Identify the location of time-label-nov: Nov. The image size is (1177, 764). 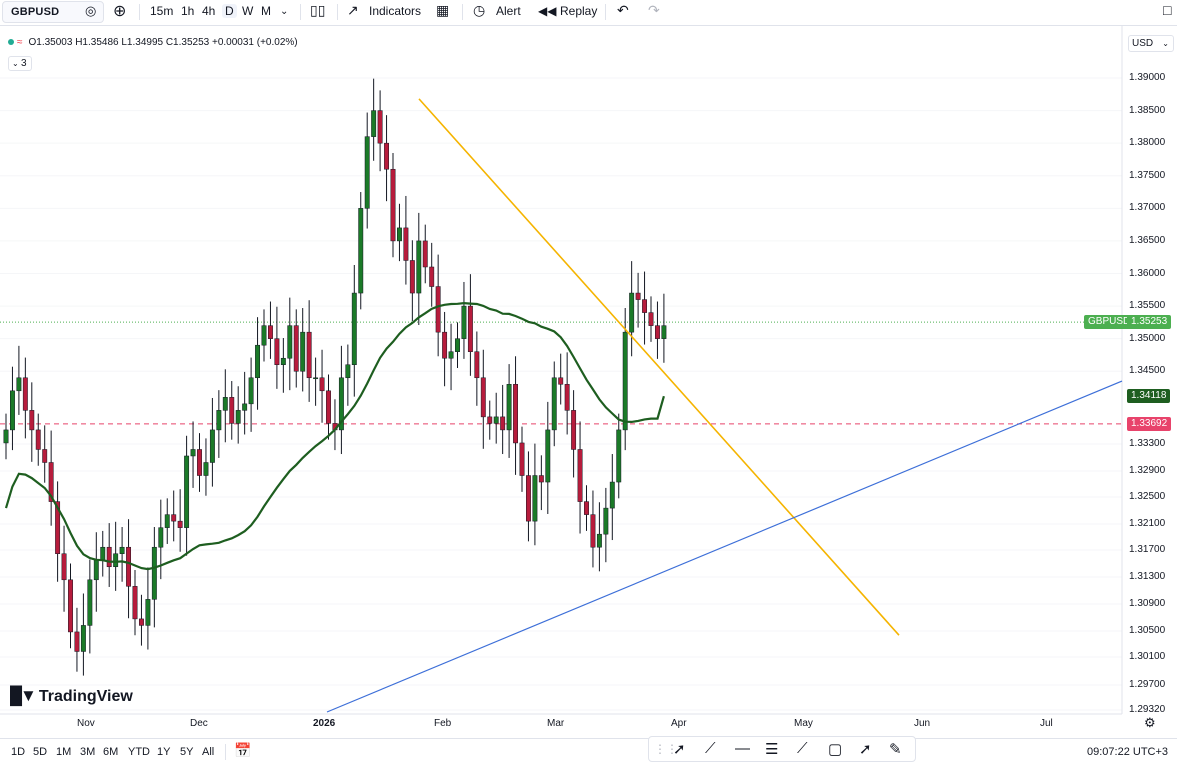
(86, 723).